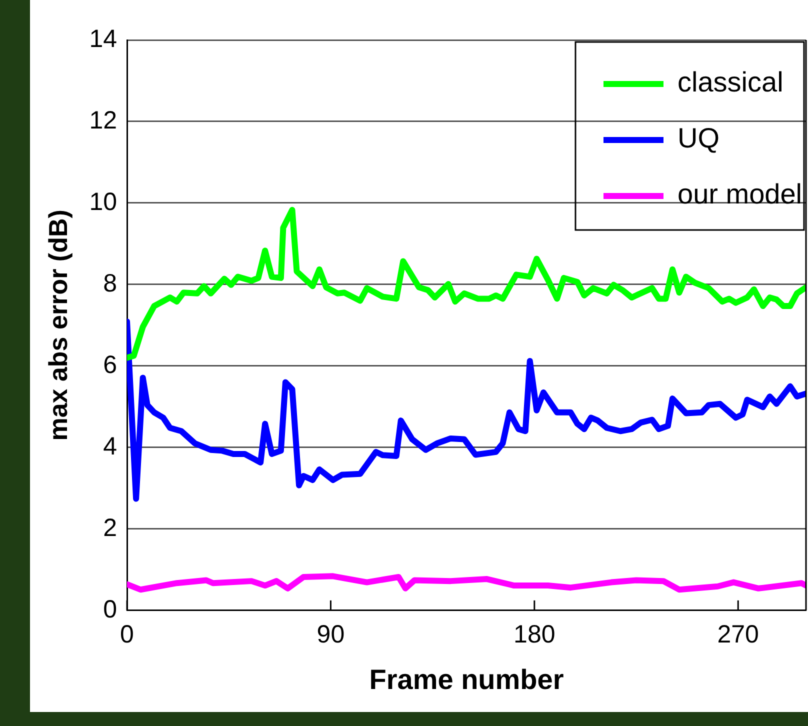 This screenshot has height=726, width=808. I want to click on y-tick-label: 8, so click(110, 283).